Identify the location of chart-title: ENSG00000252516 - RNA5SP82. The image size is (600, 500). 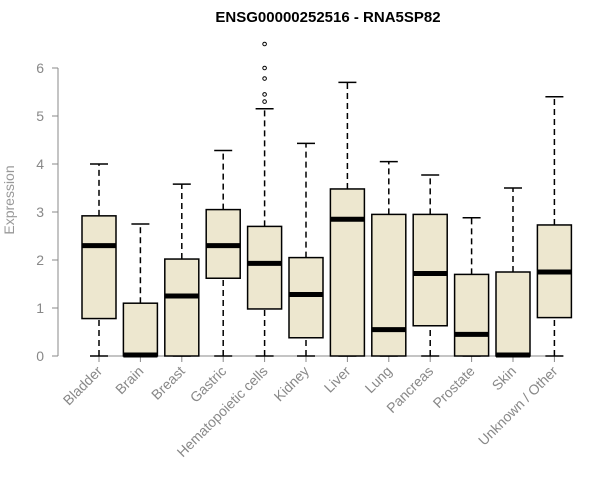
(327, 17).